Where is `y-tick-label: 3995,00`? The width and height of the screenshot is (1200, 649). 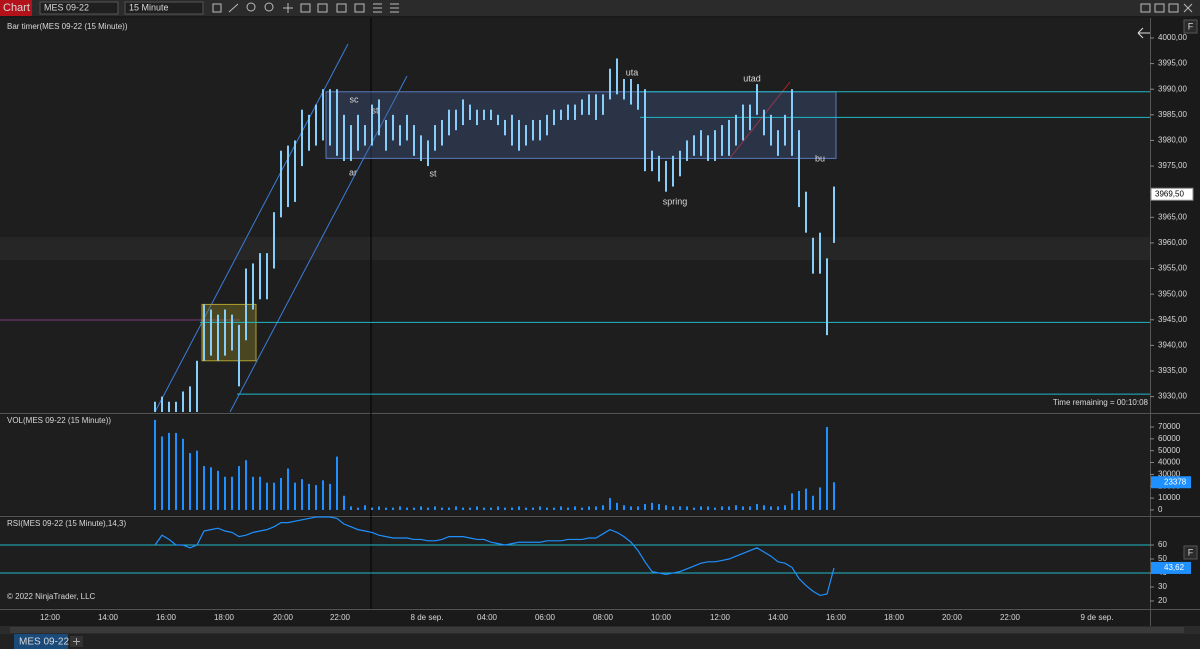
y-tick-label: 3995,00 is located at coordinates (1172, 63).